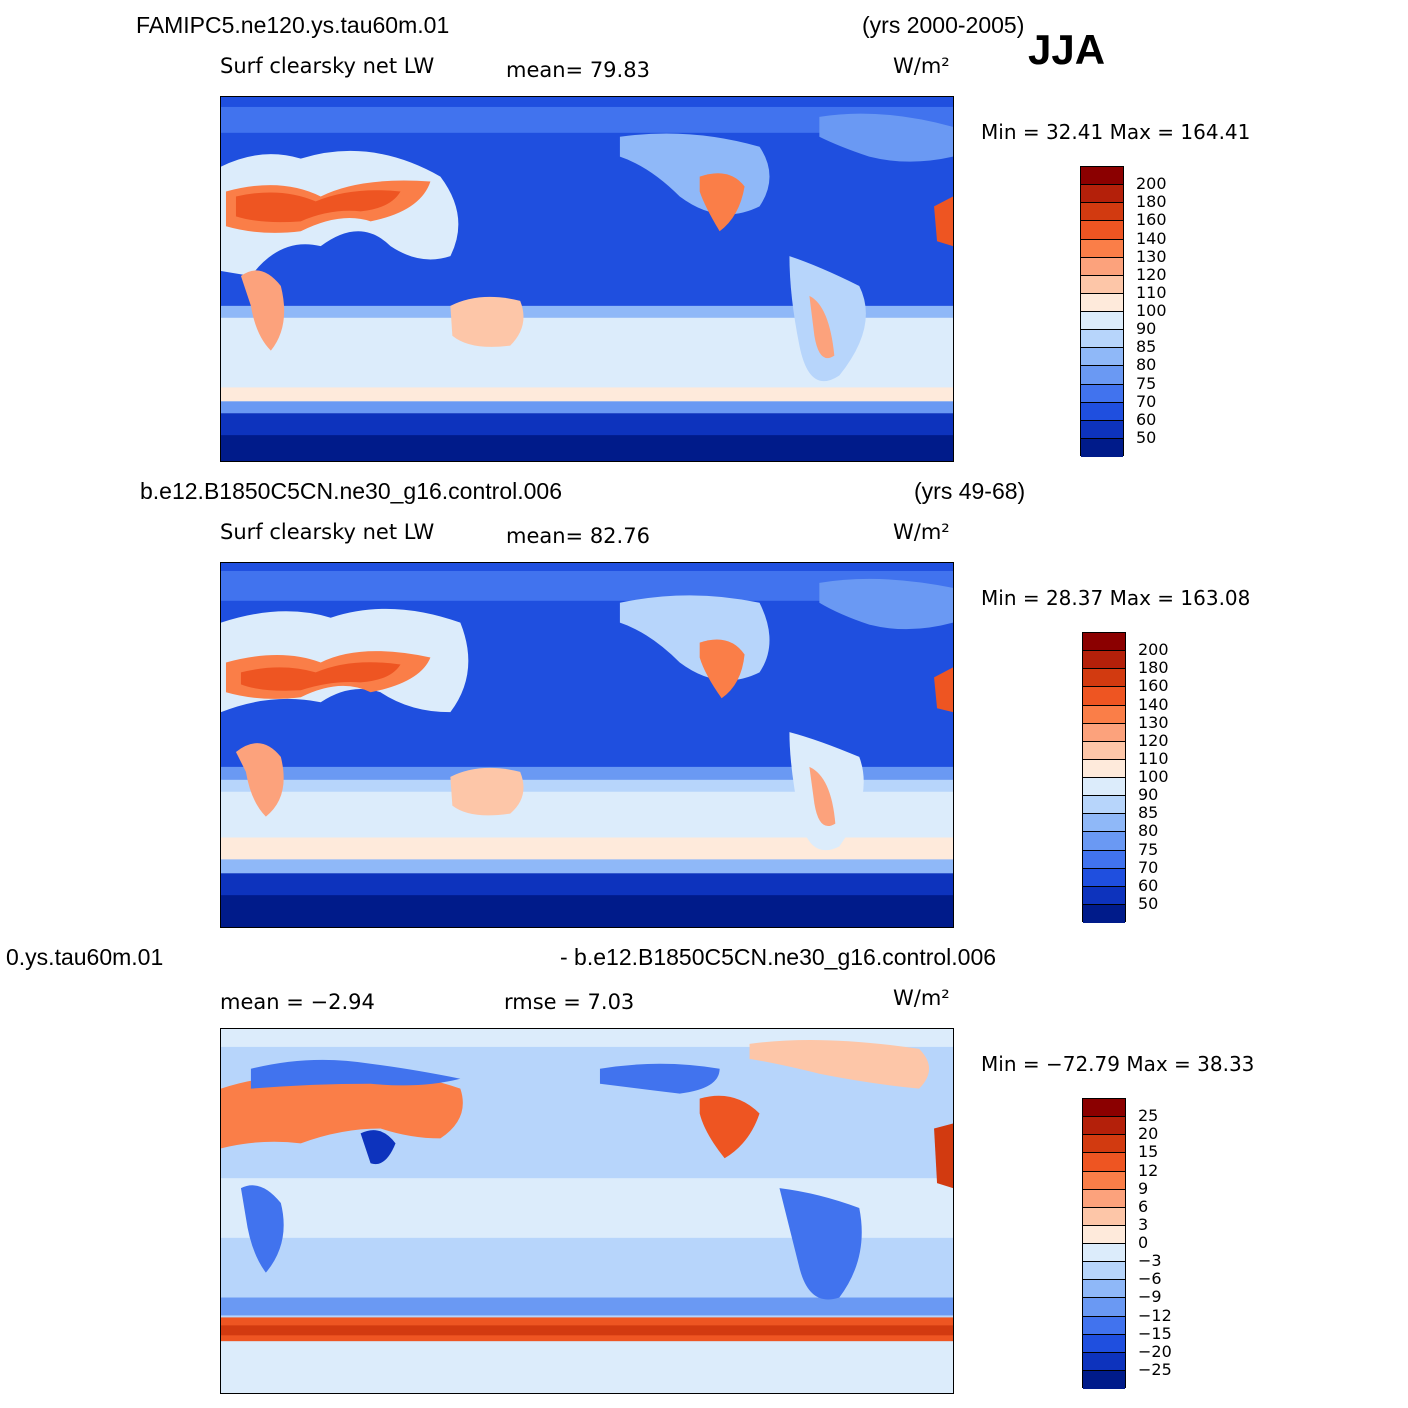 This screenshot has height=1408, width=1408. I want to click on panel2-map, so click(587, 745).